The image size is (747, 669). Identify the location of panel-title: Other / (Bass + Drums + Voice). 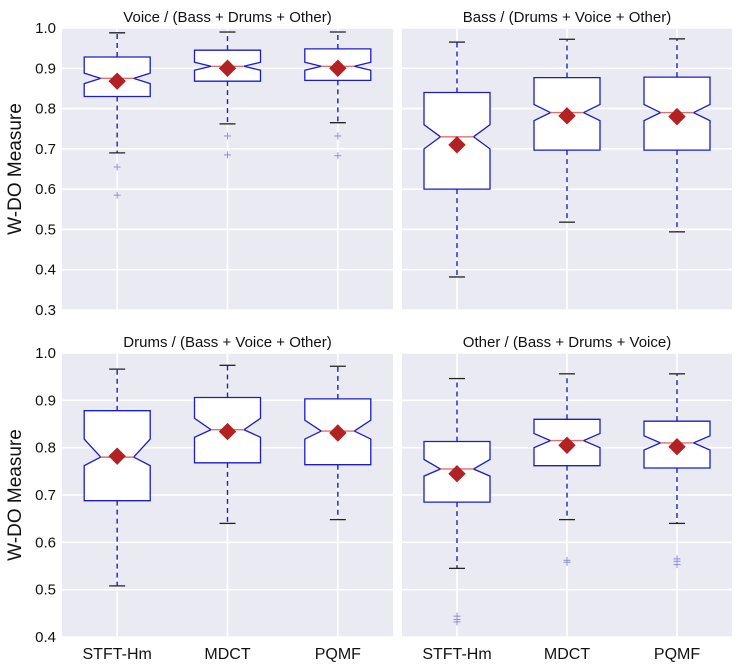
(567, 342).